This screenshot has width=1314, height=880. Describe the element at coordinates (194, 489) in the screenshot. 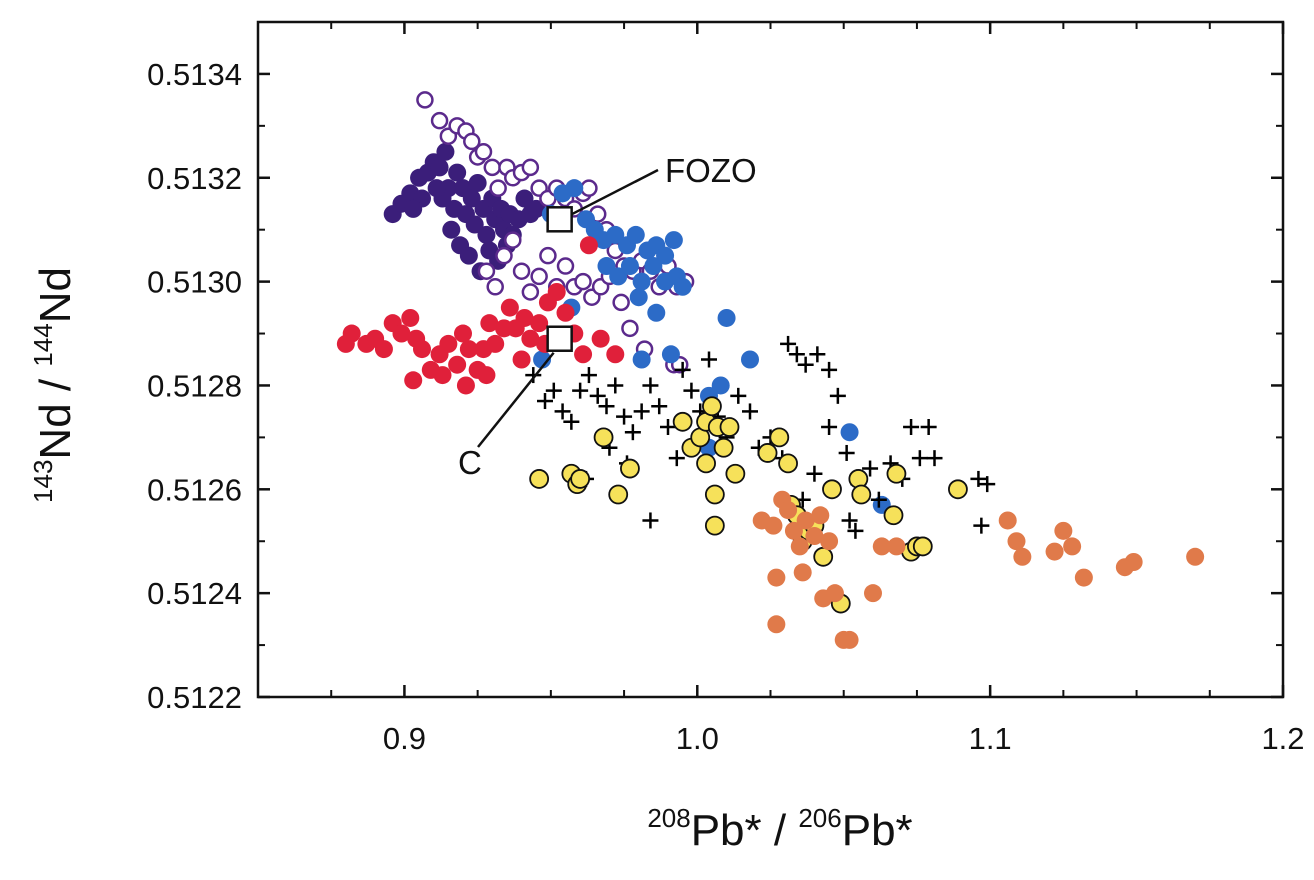

I see `y-tick-label: 0.5126` at that location.